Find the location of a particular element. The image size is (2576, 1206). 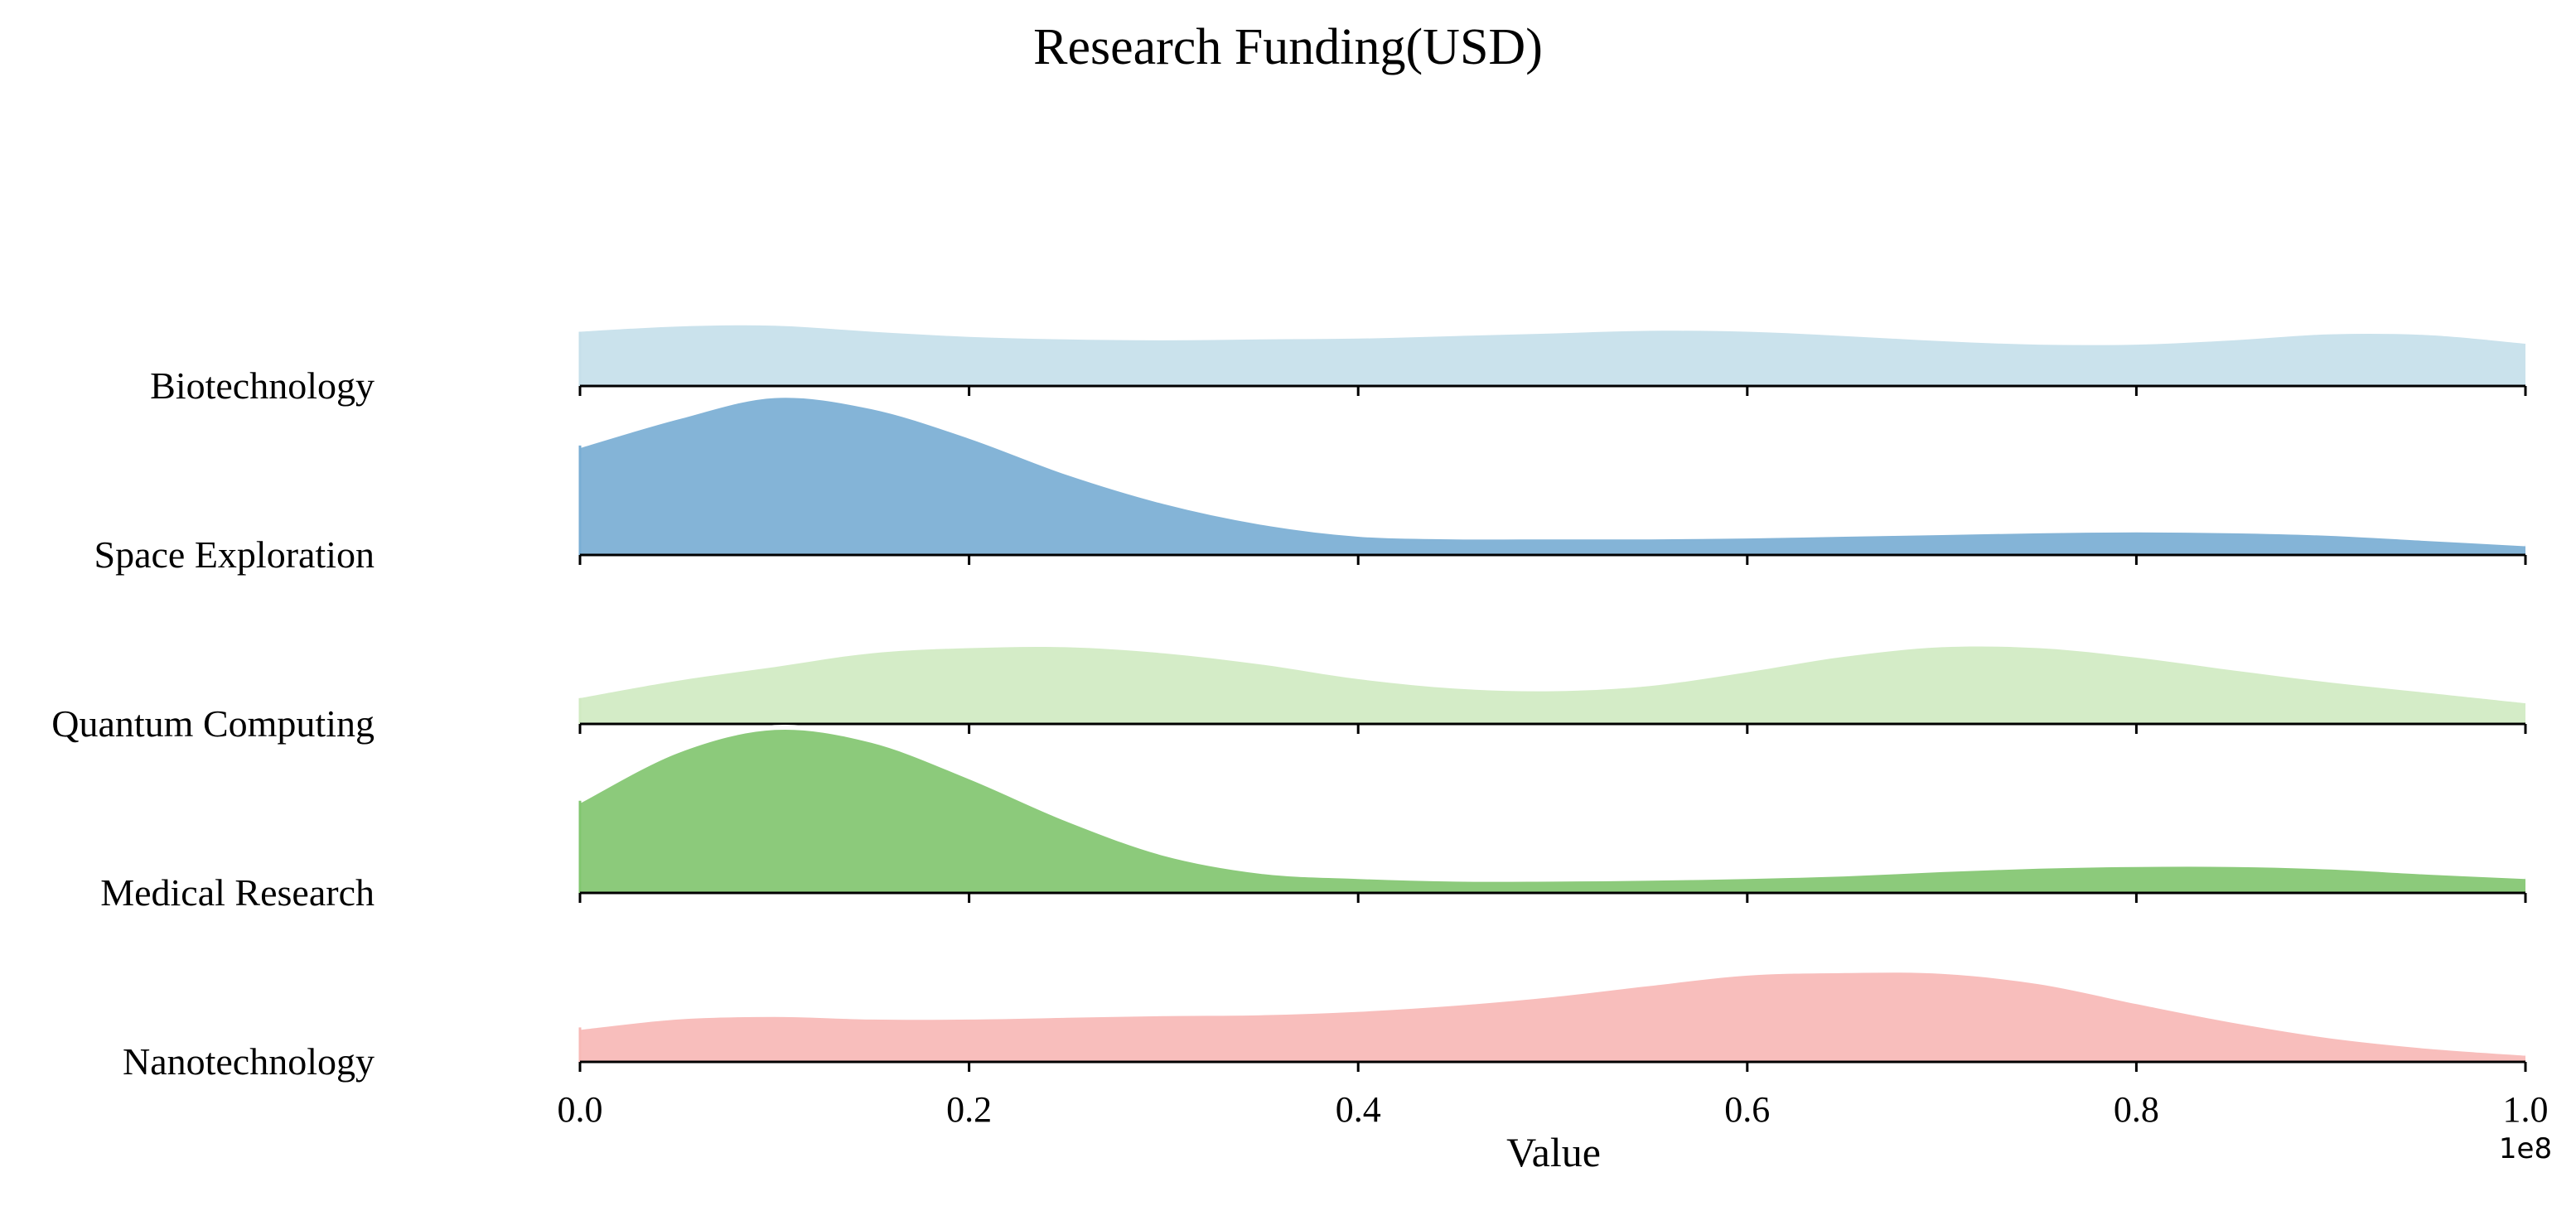

x-axis-label: Value is located at coordinates (1553, 1152).